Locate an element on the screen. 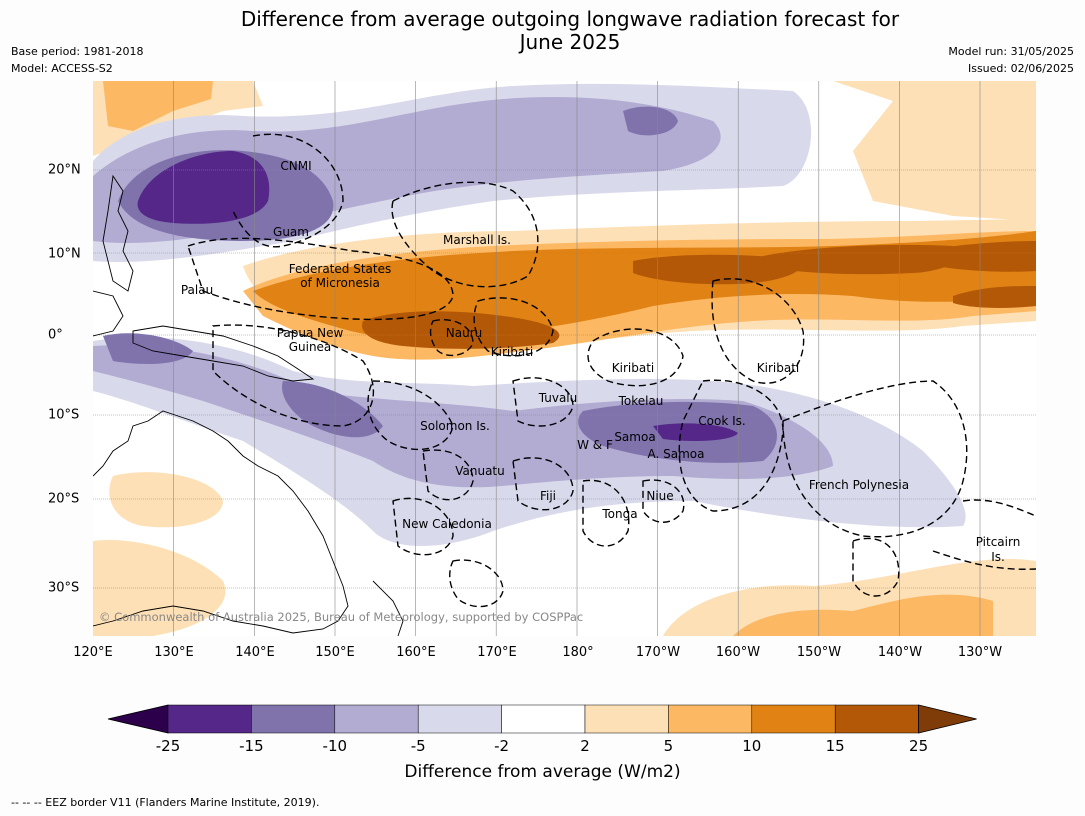  place-label-tonga: Tonga is located at coordinates (619, 514).